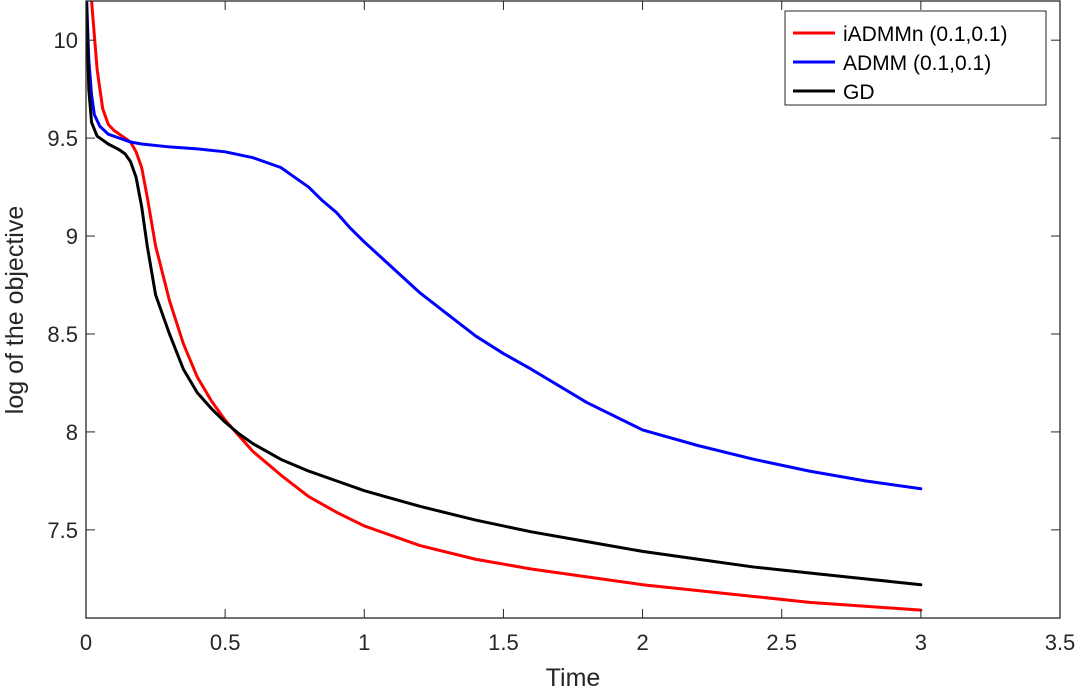 Image resolution: width=1080 pixels, height=691 pixels. Describe the element at coordinates (62, 530) in the screenshot. I see `y-tick-label: 7.5` at that location.